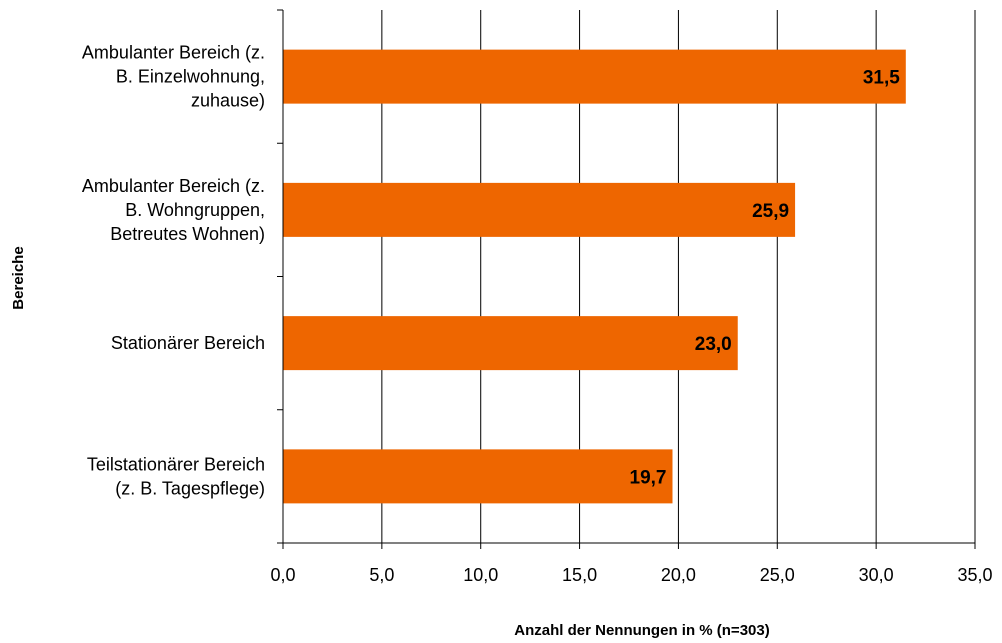  What do you see at coordinates (188, 343) in the screenshot?
I see `category-label: Stationärer Bereich` at bounding box center [188, 343].